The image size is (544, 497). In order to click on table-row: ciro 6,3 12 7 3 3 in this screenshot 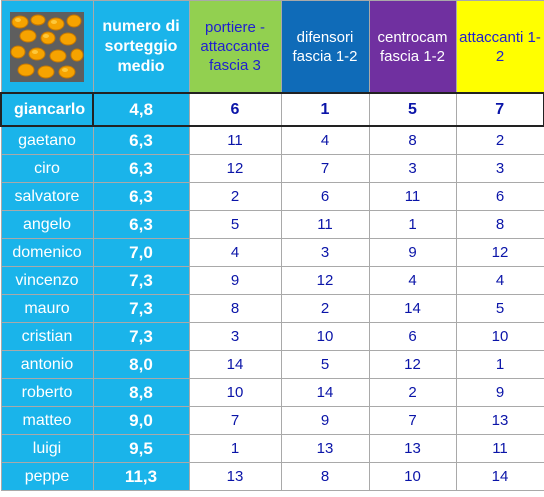, I will do `click(272, 168)`.